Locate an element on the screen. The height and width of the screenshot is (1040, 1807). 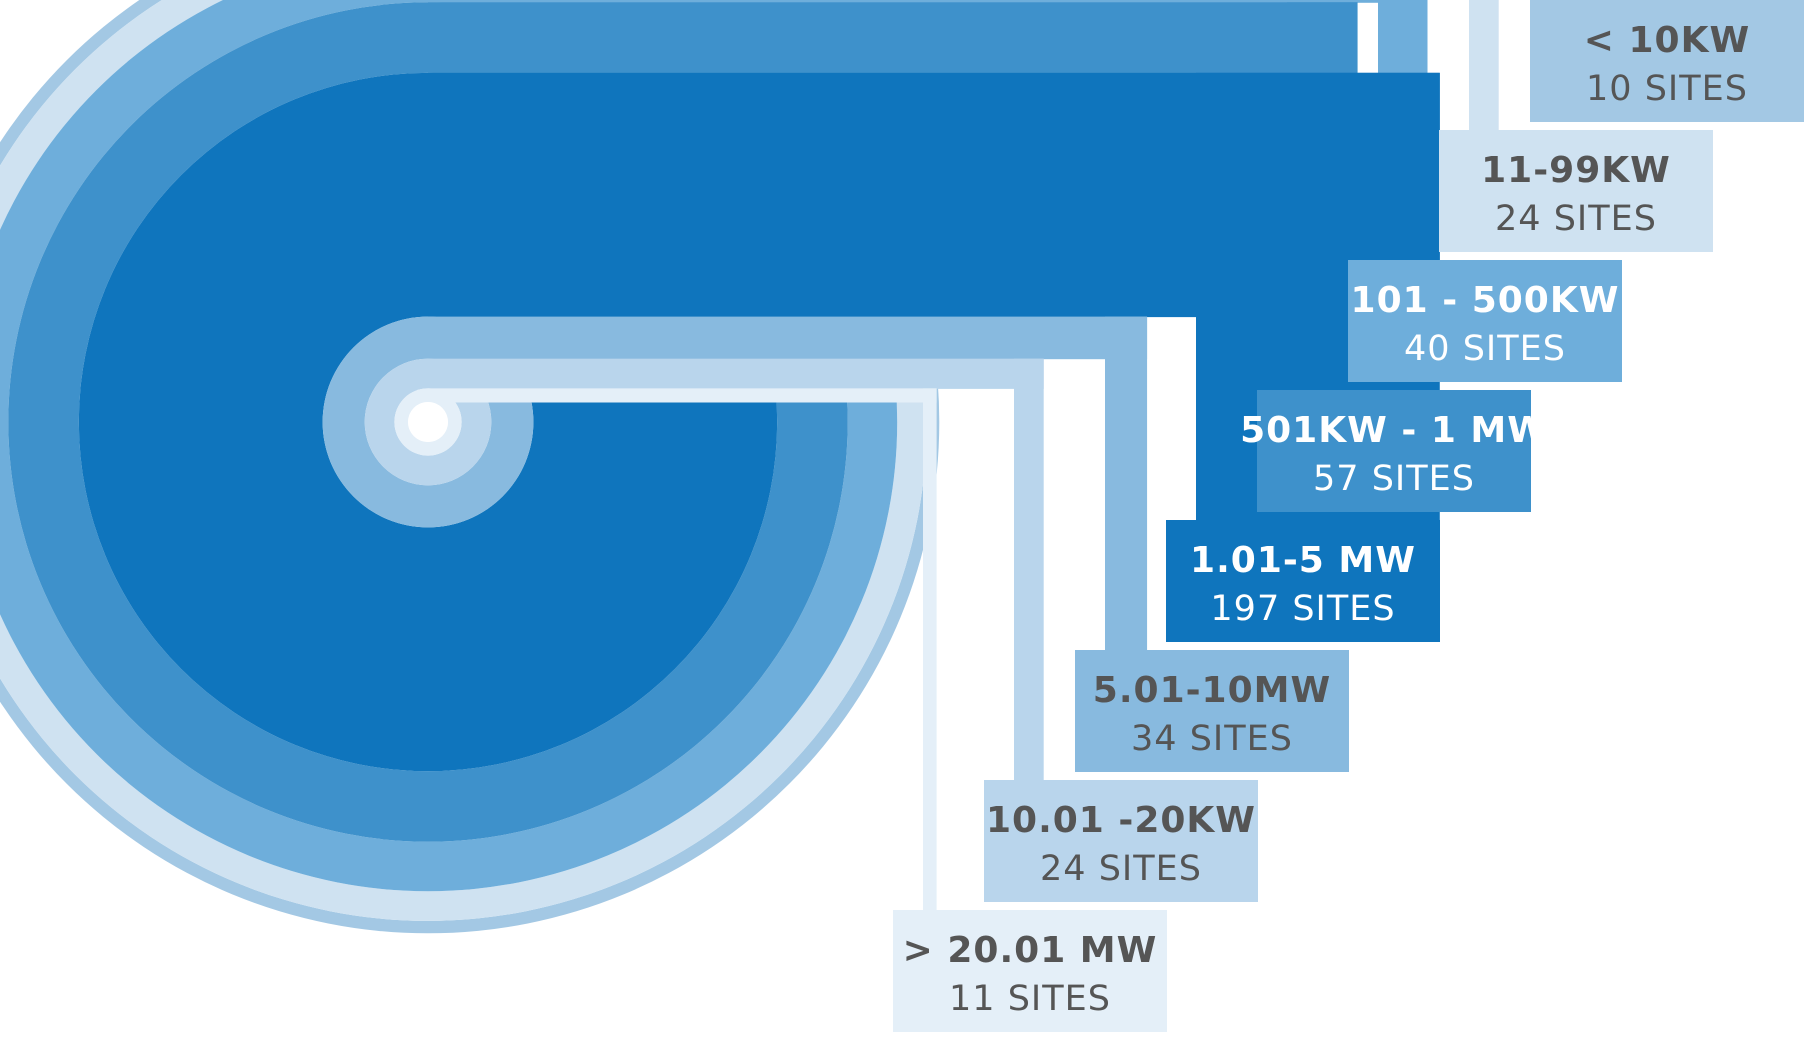
category-label-7: > 20.01 MW 11 SITES is located at coordinates (1030, 971).